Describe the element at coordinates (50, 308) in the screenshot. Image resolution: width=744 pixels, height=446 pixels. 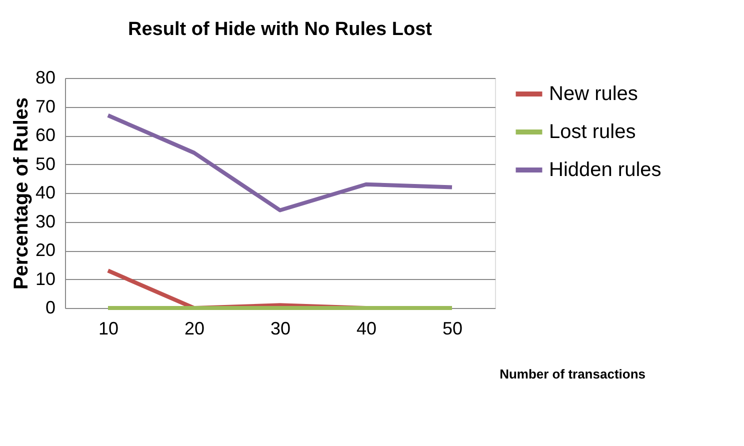
I see `y-tick-label: 0` at that location.